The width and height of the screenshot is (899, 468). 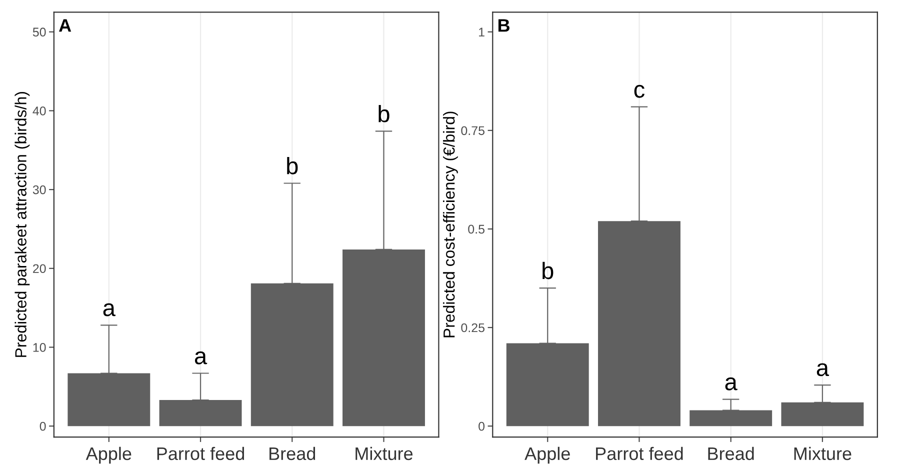 I want to click on y-tick-label: 40, so click(x=39, y=111).